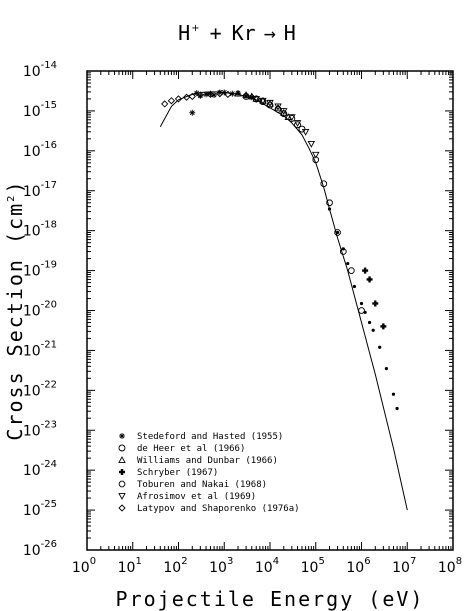  I want to click on x-tick-label: 10², so click(175, 566).